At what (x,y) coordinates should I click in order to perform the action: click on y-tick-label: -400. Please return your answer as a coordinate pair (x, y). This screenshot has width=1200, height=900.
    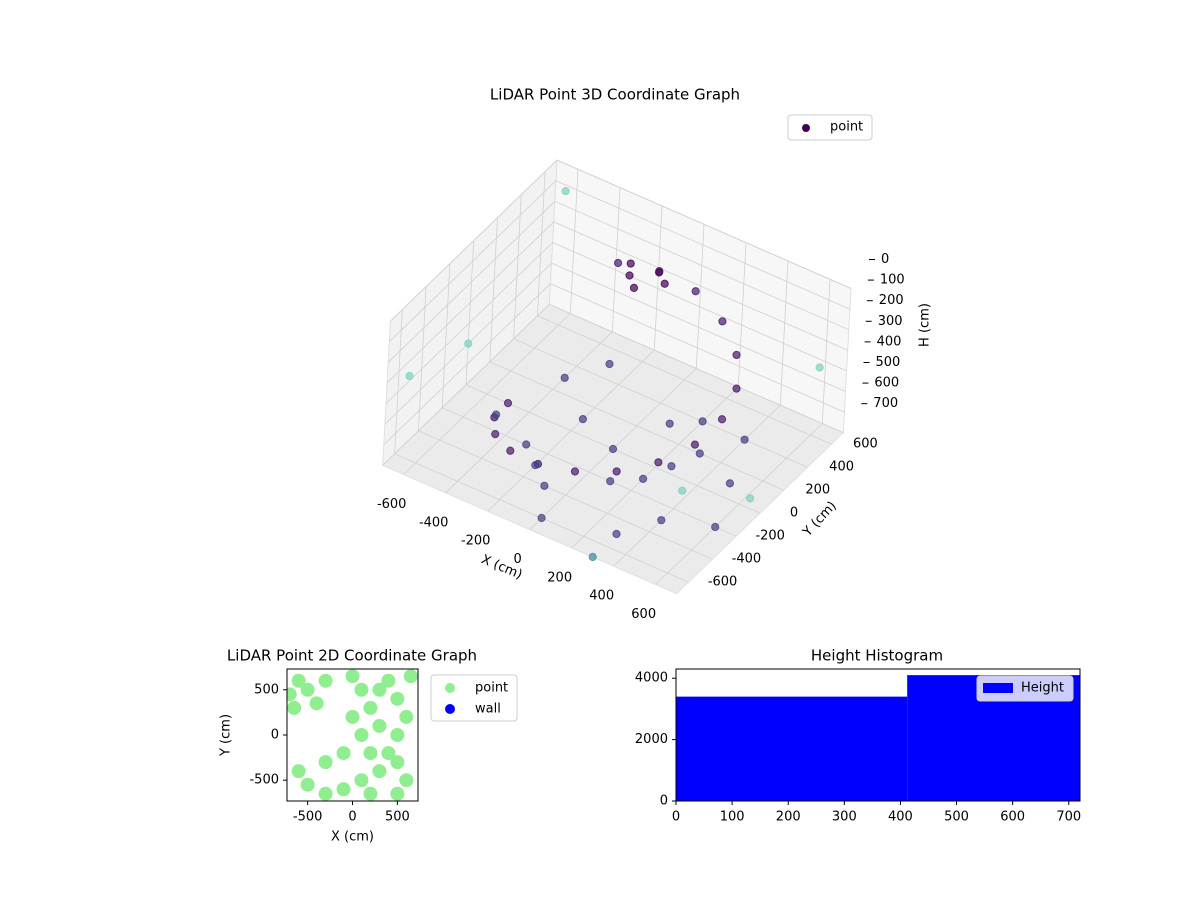
    Looking at the image, I should click on (747, 559).